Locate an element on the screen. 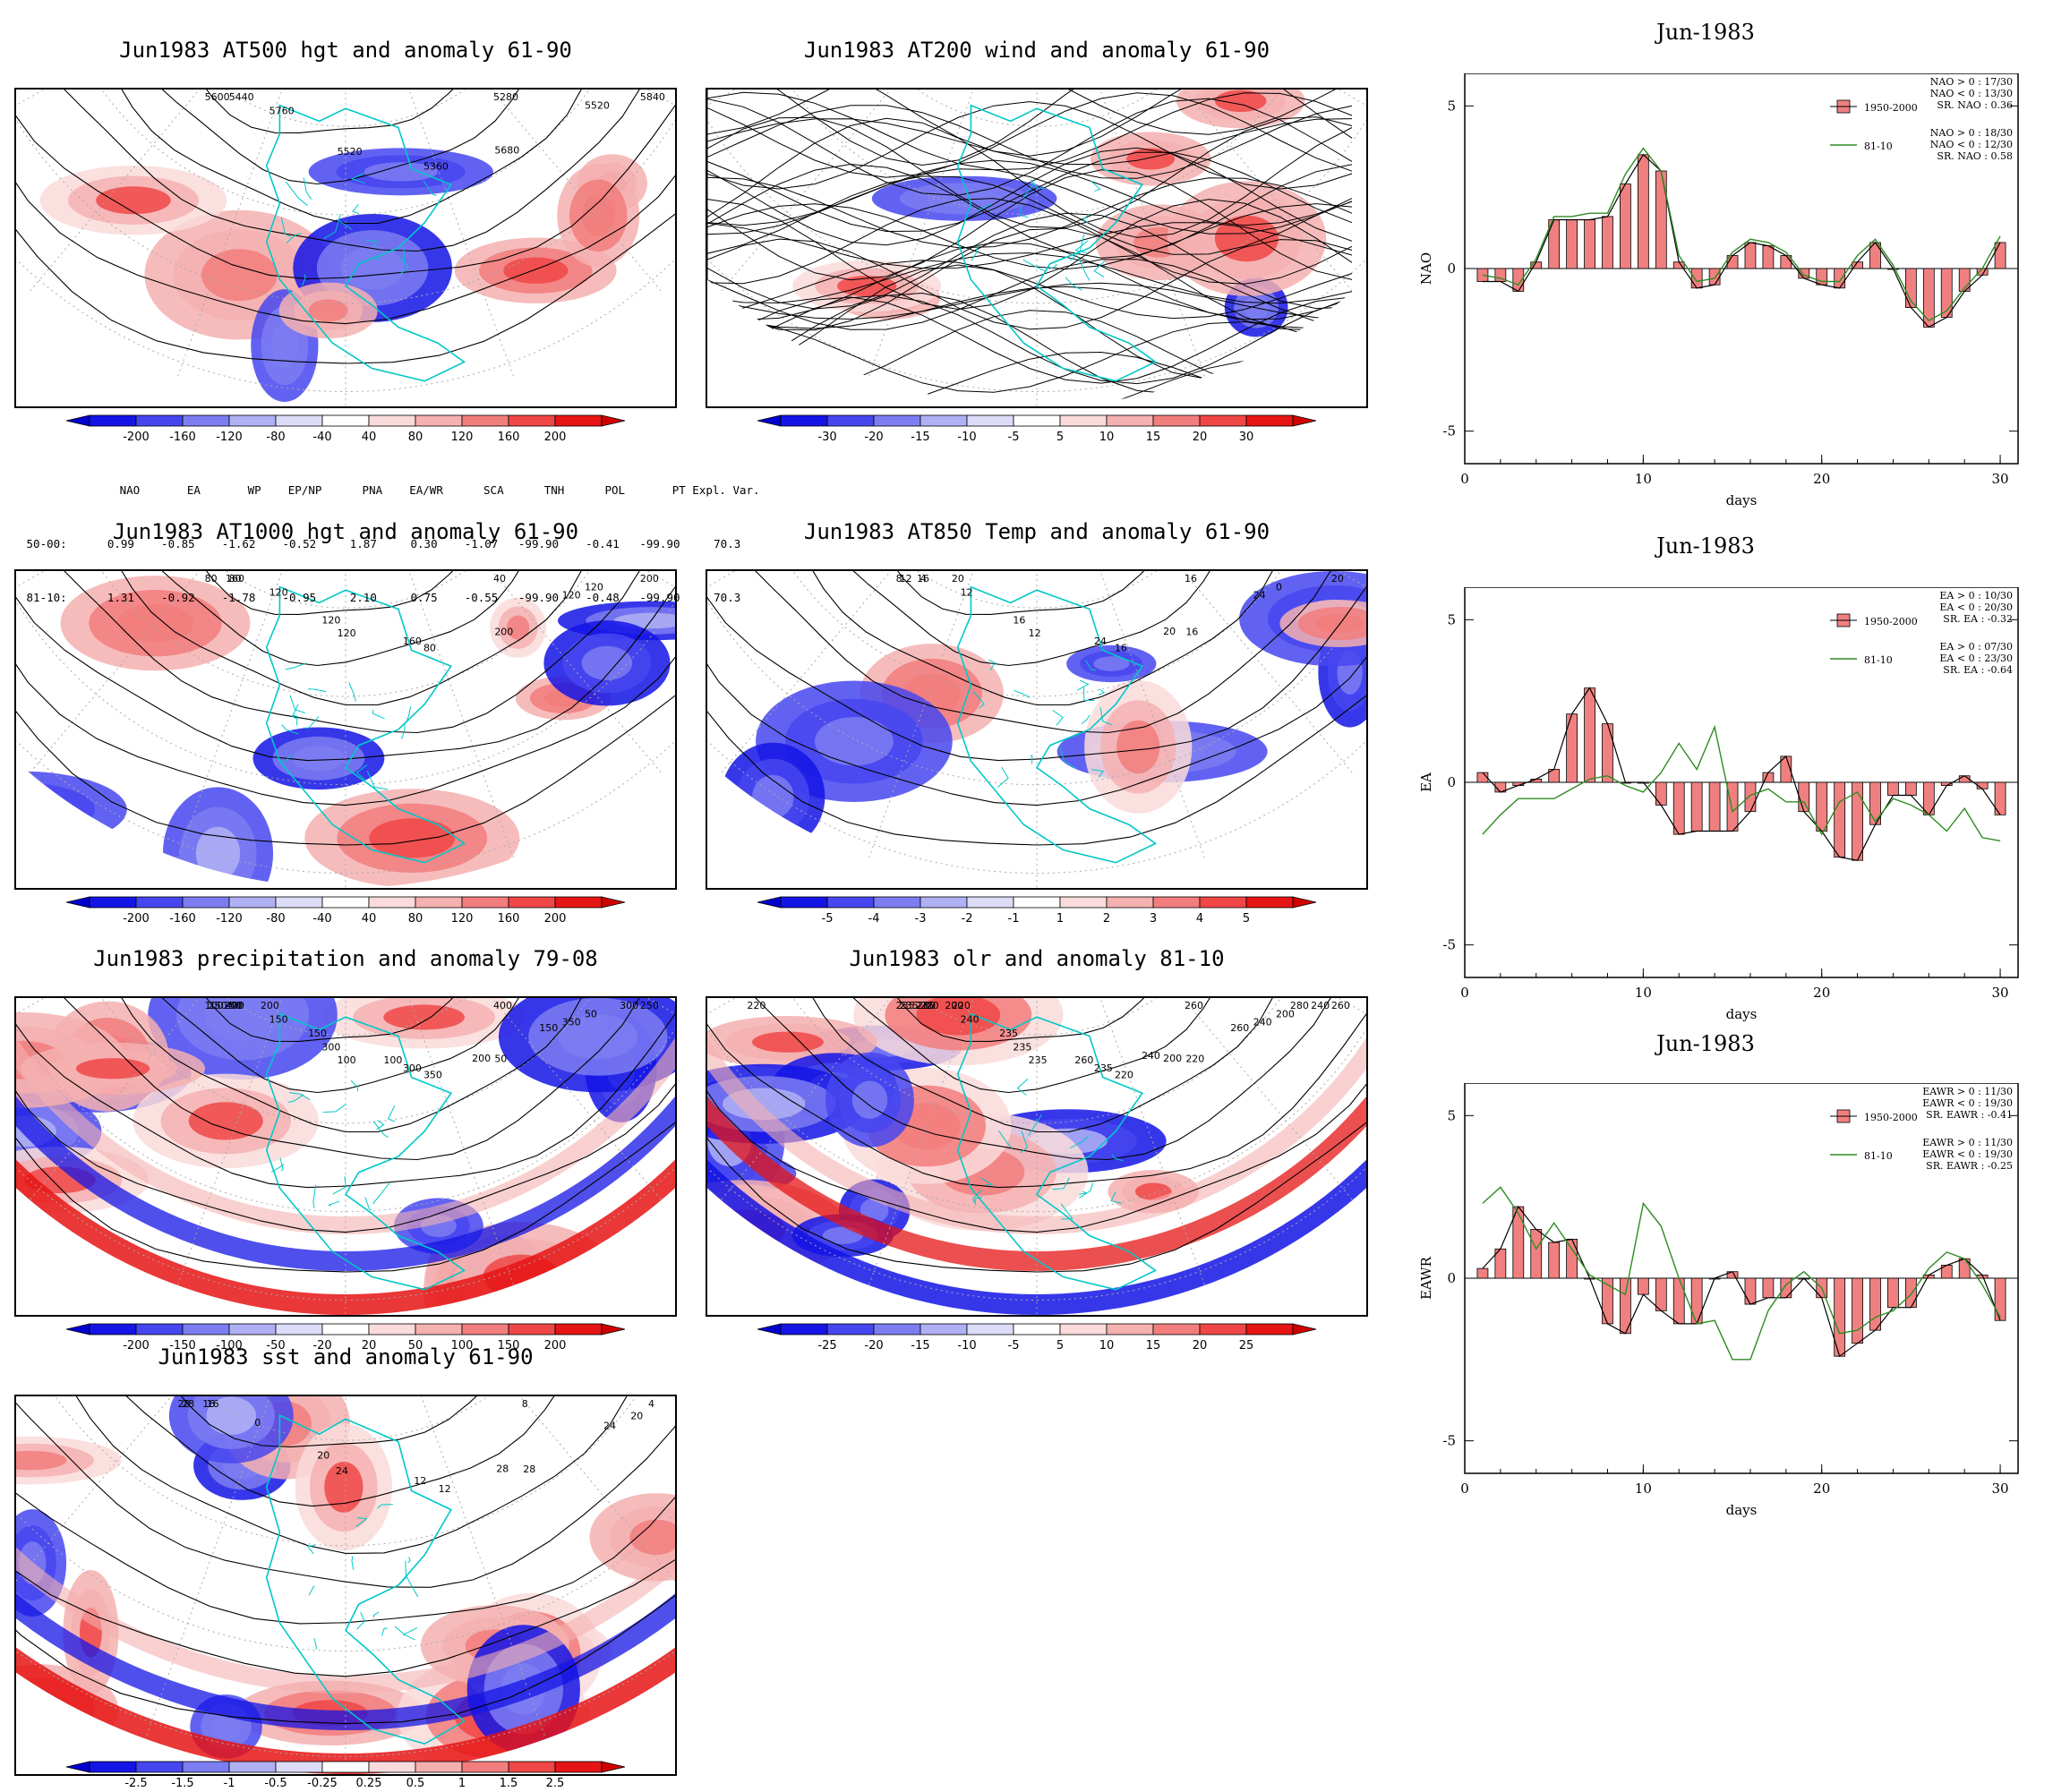 This screenshot has height=1792, width=2070. colorbar-tick: 80 is located at coordinates (415, 919).